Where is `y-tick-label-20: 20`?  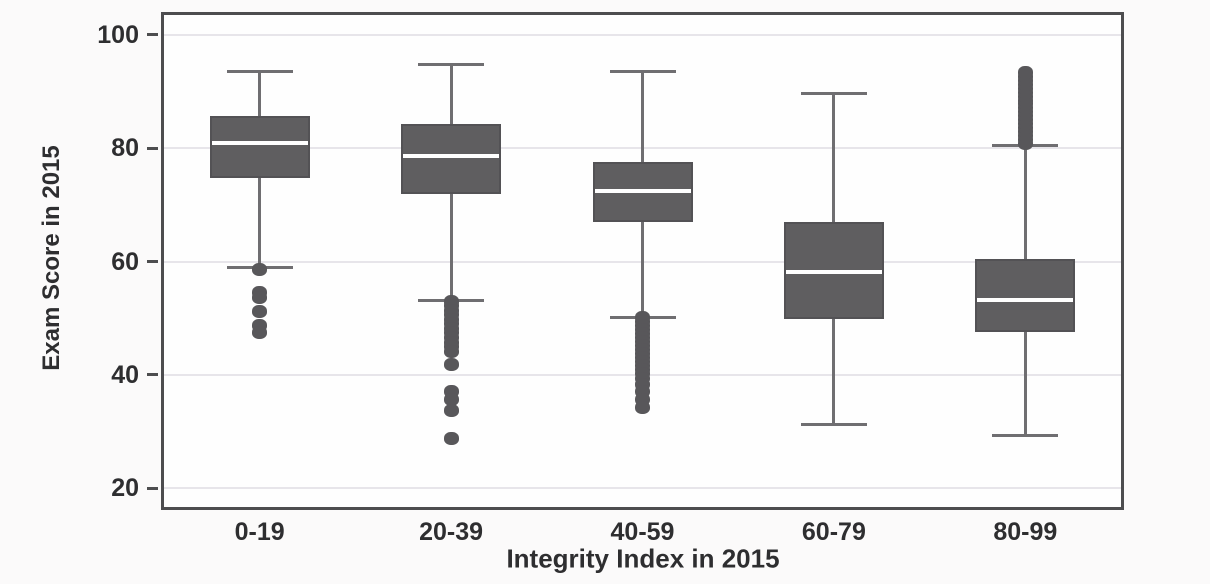
y-tick-label-20: 20 is located at coordinates (125, 488).